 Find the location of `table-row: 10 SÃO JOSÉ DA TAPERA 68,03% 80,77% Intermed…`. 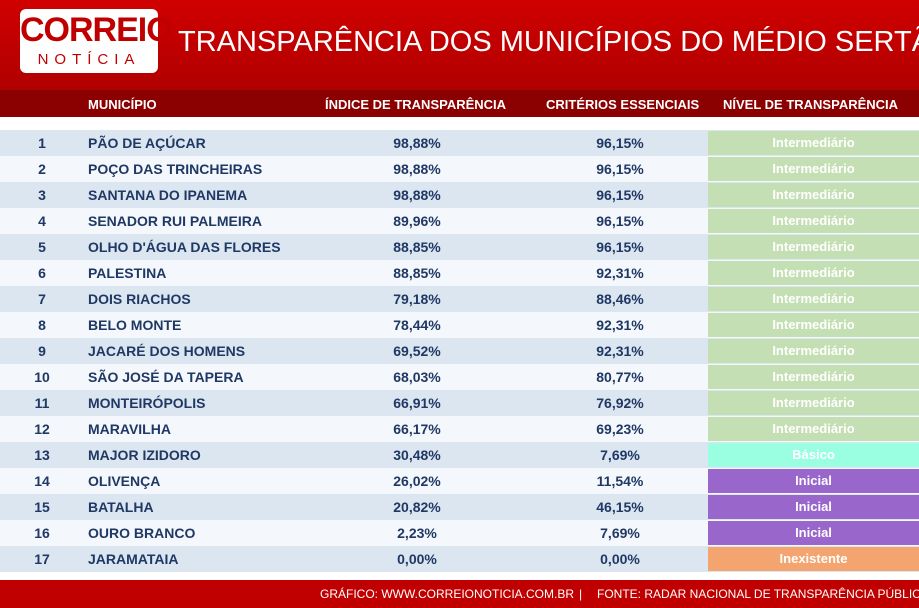

table-row: 10 SÃO JOSÉ DA TAPERA 68,03% 80,77% Intermed… is located at coordinates (459, 377).